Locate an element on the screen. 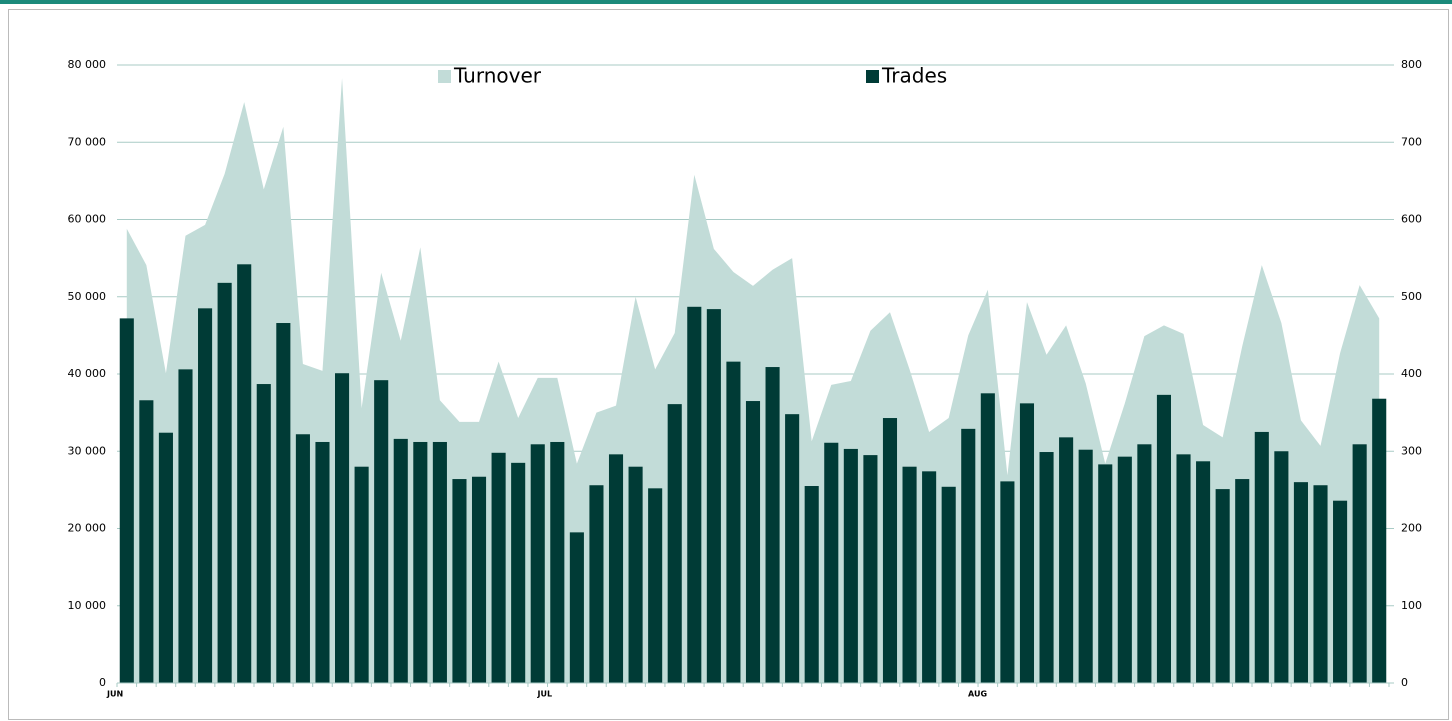  y2-tick-label: 0 is located at coordinates (1404, 682).